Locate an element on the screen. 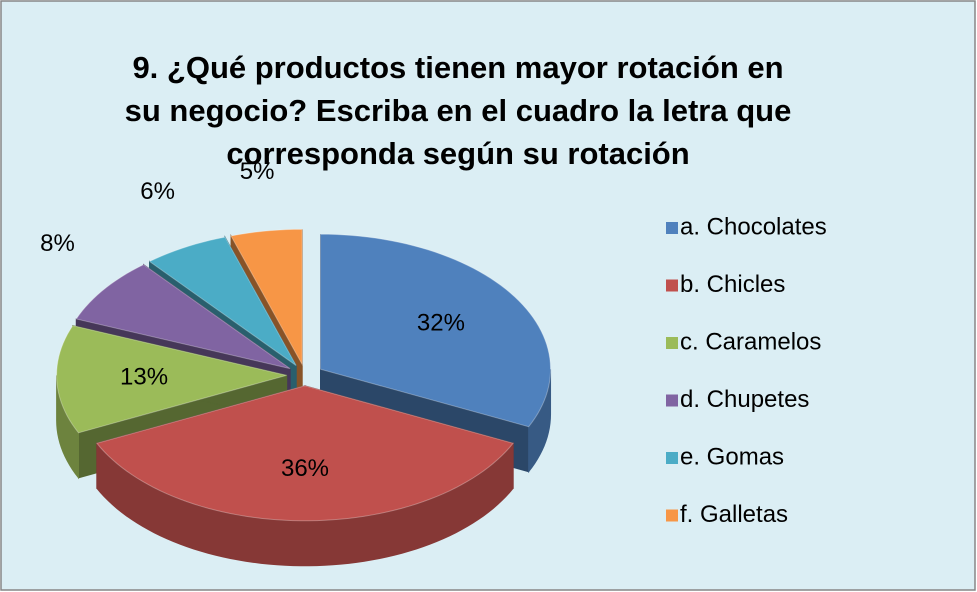 The image size is (977, 592). data-label: 36% is located at coordinates (305, 468).